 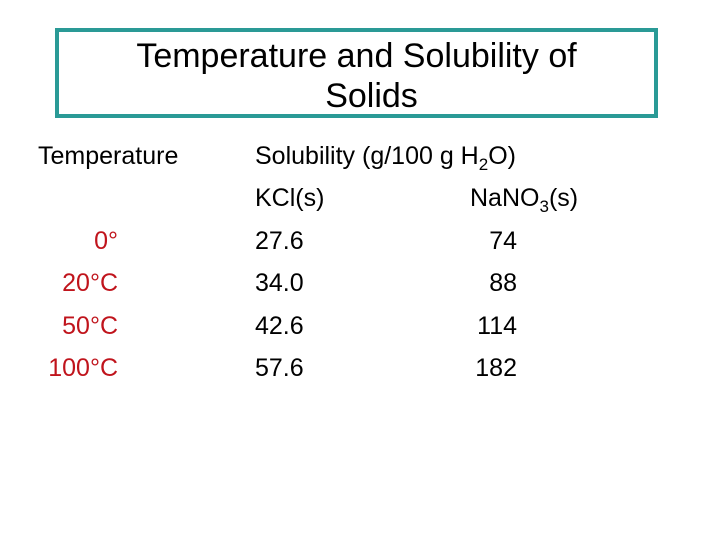 What do you see at coordinates (108, 156) in the screenshot?
I see `temperature-header: Temperature` at bounding box center [108, 156].